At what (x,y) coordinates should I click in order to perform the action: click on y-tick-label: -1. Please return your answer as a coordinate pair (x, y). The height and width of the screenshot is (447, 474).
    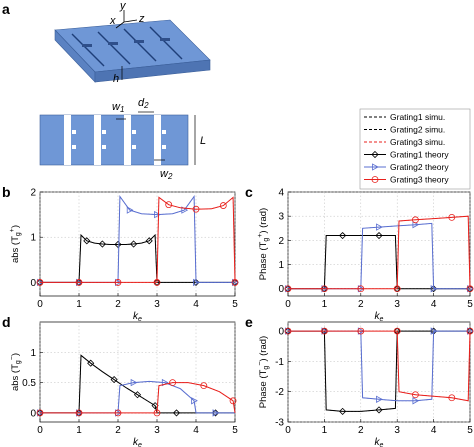
    Looking at the image, I should click on (279, 362).